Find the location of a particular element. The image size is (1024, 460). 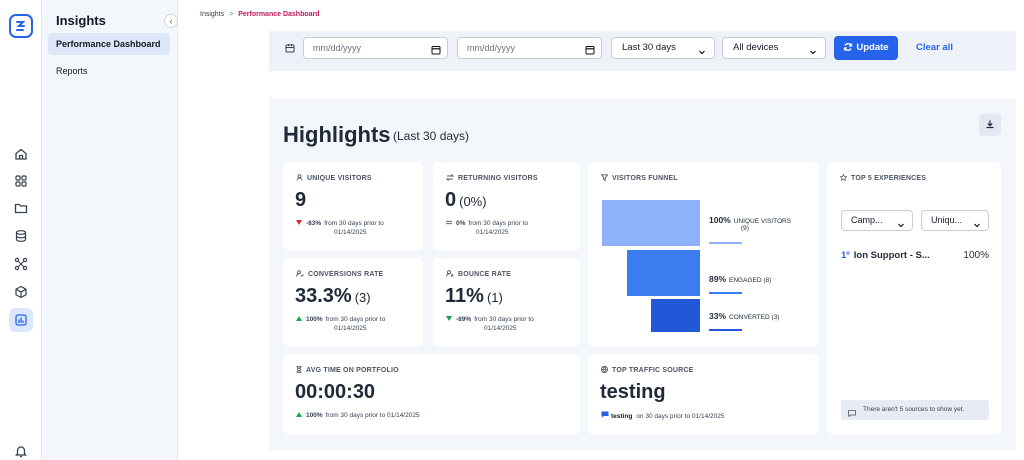

equals-icon is located at coordinates (451, 223).